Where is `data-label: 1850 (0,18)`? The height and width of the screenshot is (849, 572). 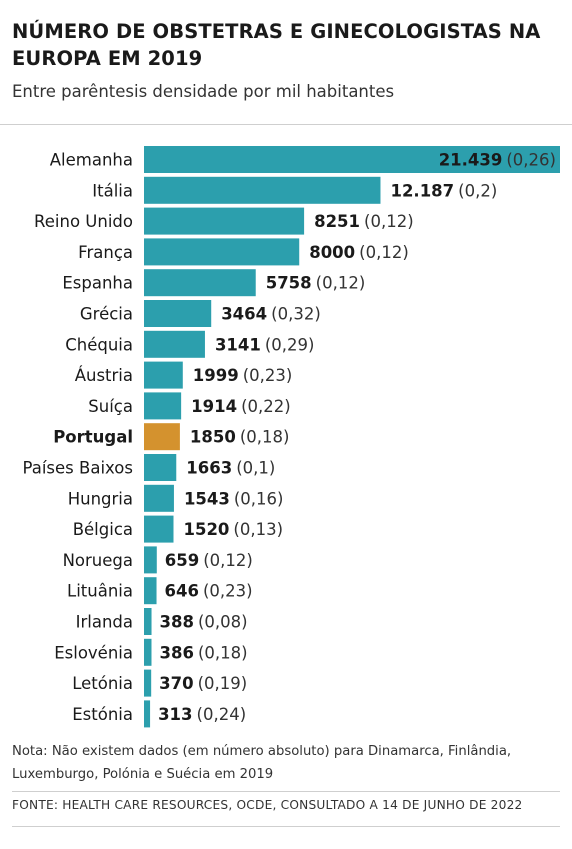
data-label: 1850 (0,18) is located at coordinates (240, 437).